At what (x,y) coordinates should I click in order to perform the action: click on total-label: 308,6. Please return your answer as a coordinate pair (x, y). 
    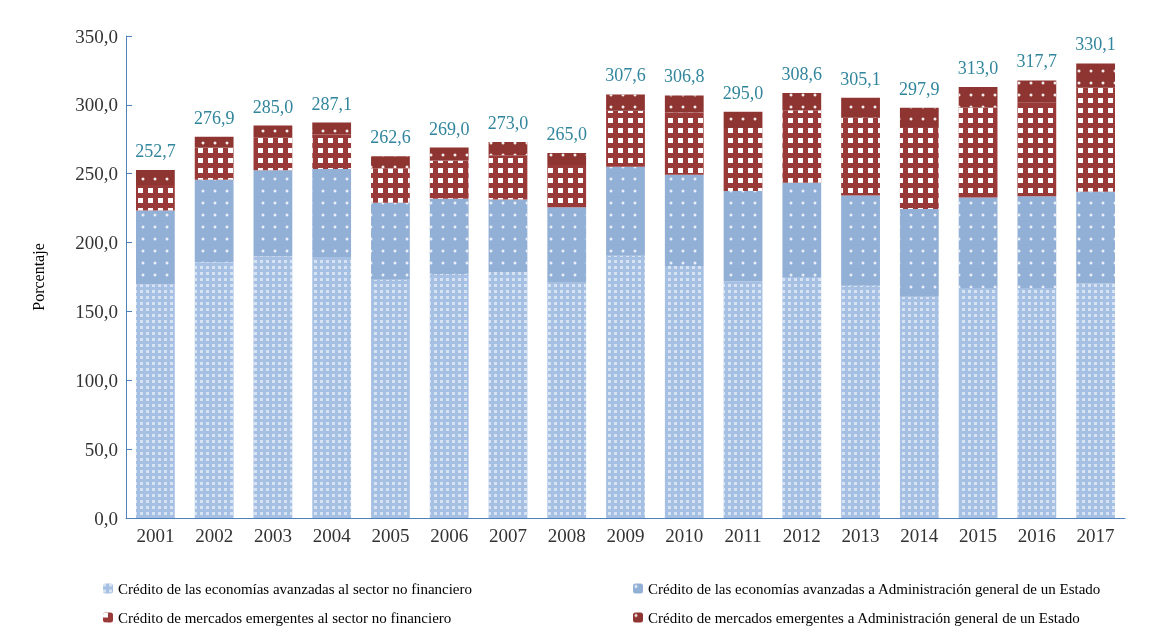
    Looking at the image, I should click on (802, 74).